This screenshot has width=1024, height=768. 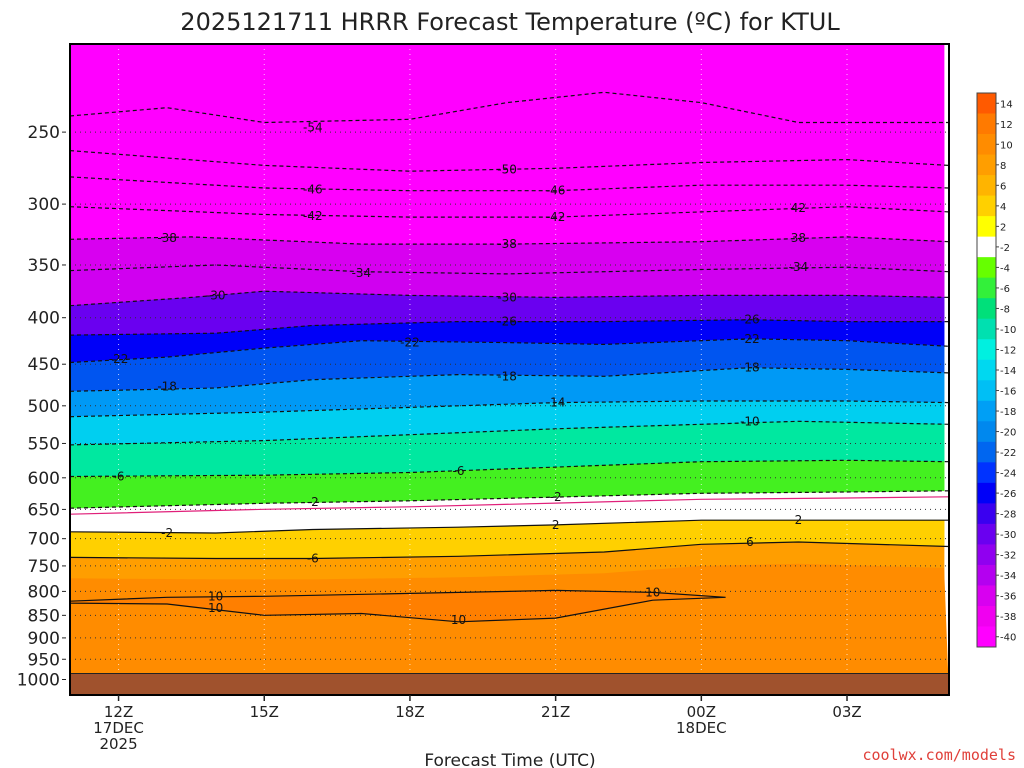 What do you see at coordinates (1006, 125) in the screenshot?
I see `colorbar-label: 12` at bounding box center [1006, 125].